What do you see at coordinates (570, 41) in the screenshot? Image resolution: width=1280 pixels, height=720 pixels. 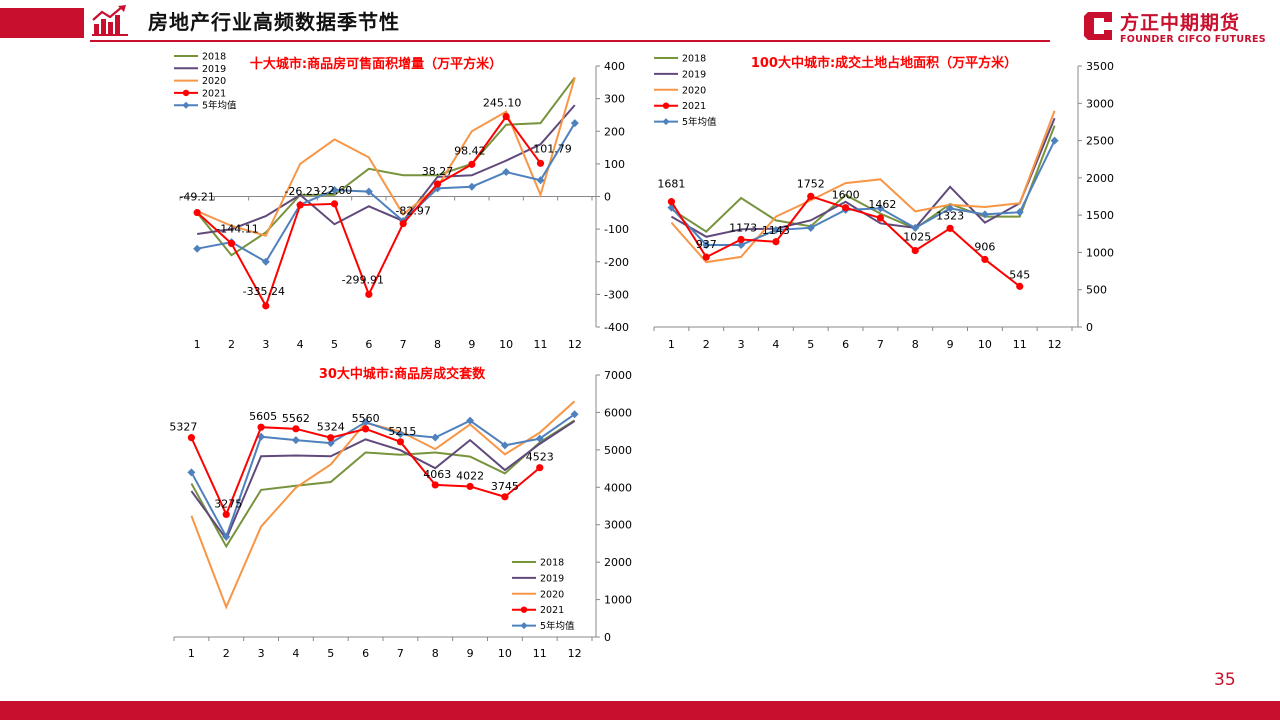 I see `title-divider` at bounding box center [570, 41].